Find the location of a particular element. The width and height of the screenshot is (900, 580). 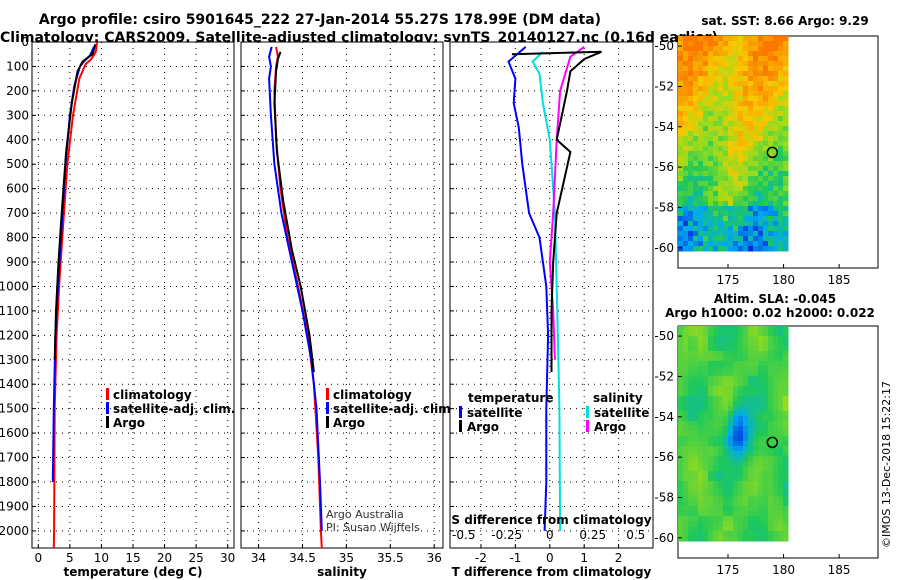

y-tick-label: 200 is located at coordinates (17, 91).